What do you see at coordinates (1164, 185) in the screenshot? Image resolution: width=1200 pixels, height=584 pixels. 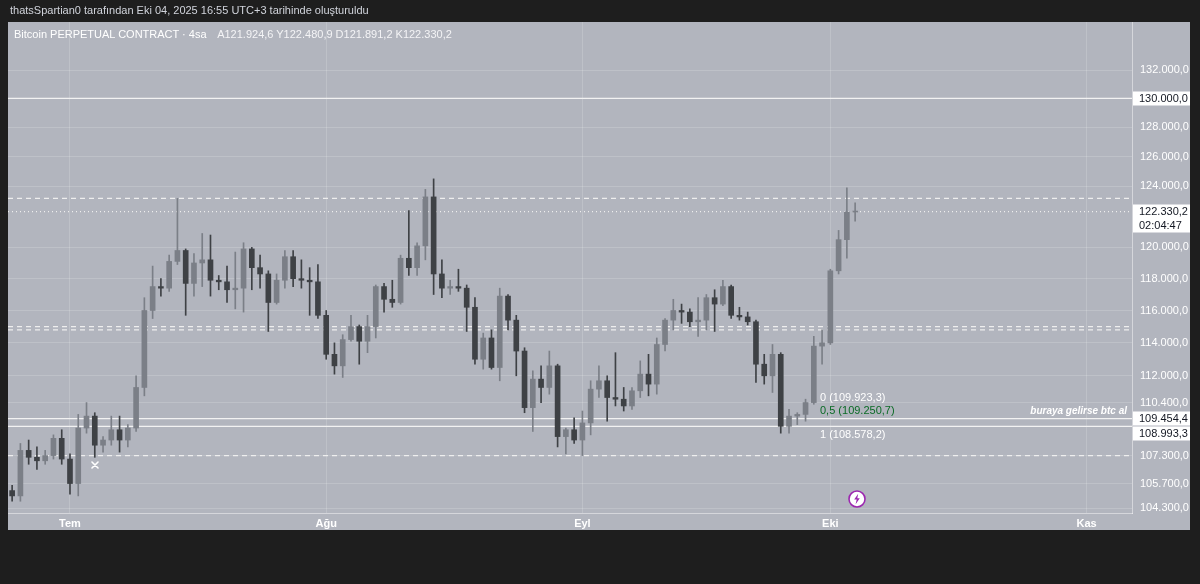 I see `y-tick-label: 124.000,0` at bounding box center [1164, 185].